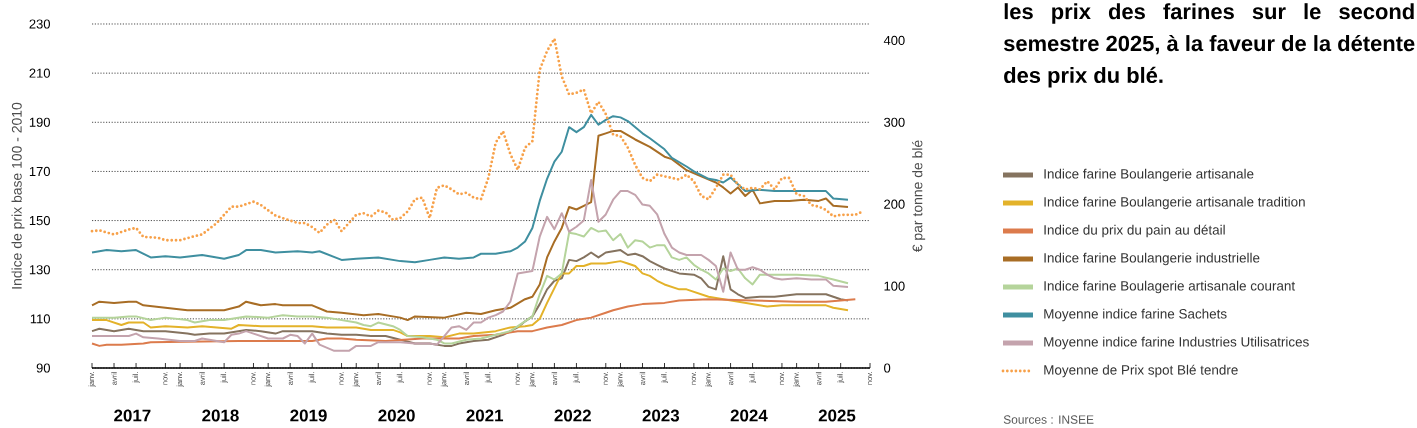  Describe the element at coordinates (887, 368) in the screenshot. I see `y2-tick-label: 0` at that location.